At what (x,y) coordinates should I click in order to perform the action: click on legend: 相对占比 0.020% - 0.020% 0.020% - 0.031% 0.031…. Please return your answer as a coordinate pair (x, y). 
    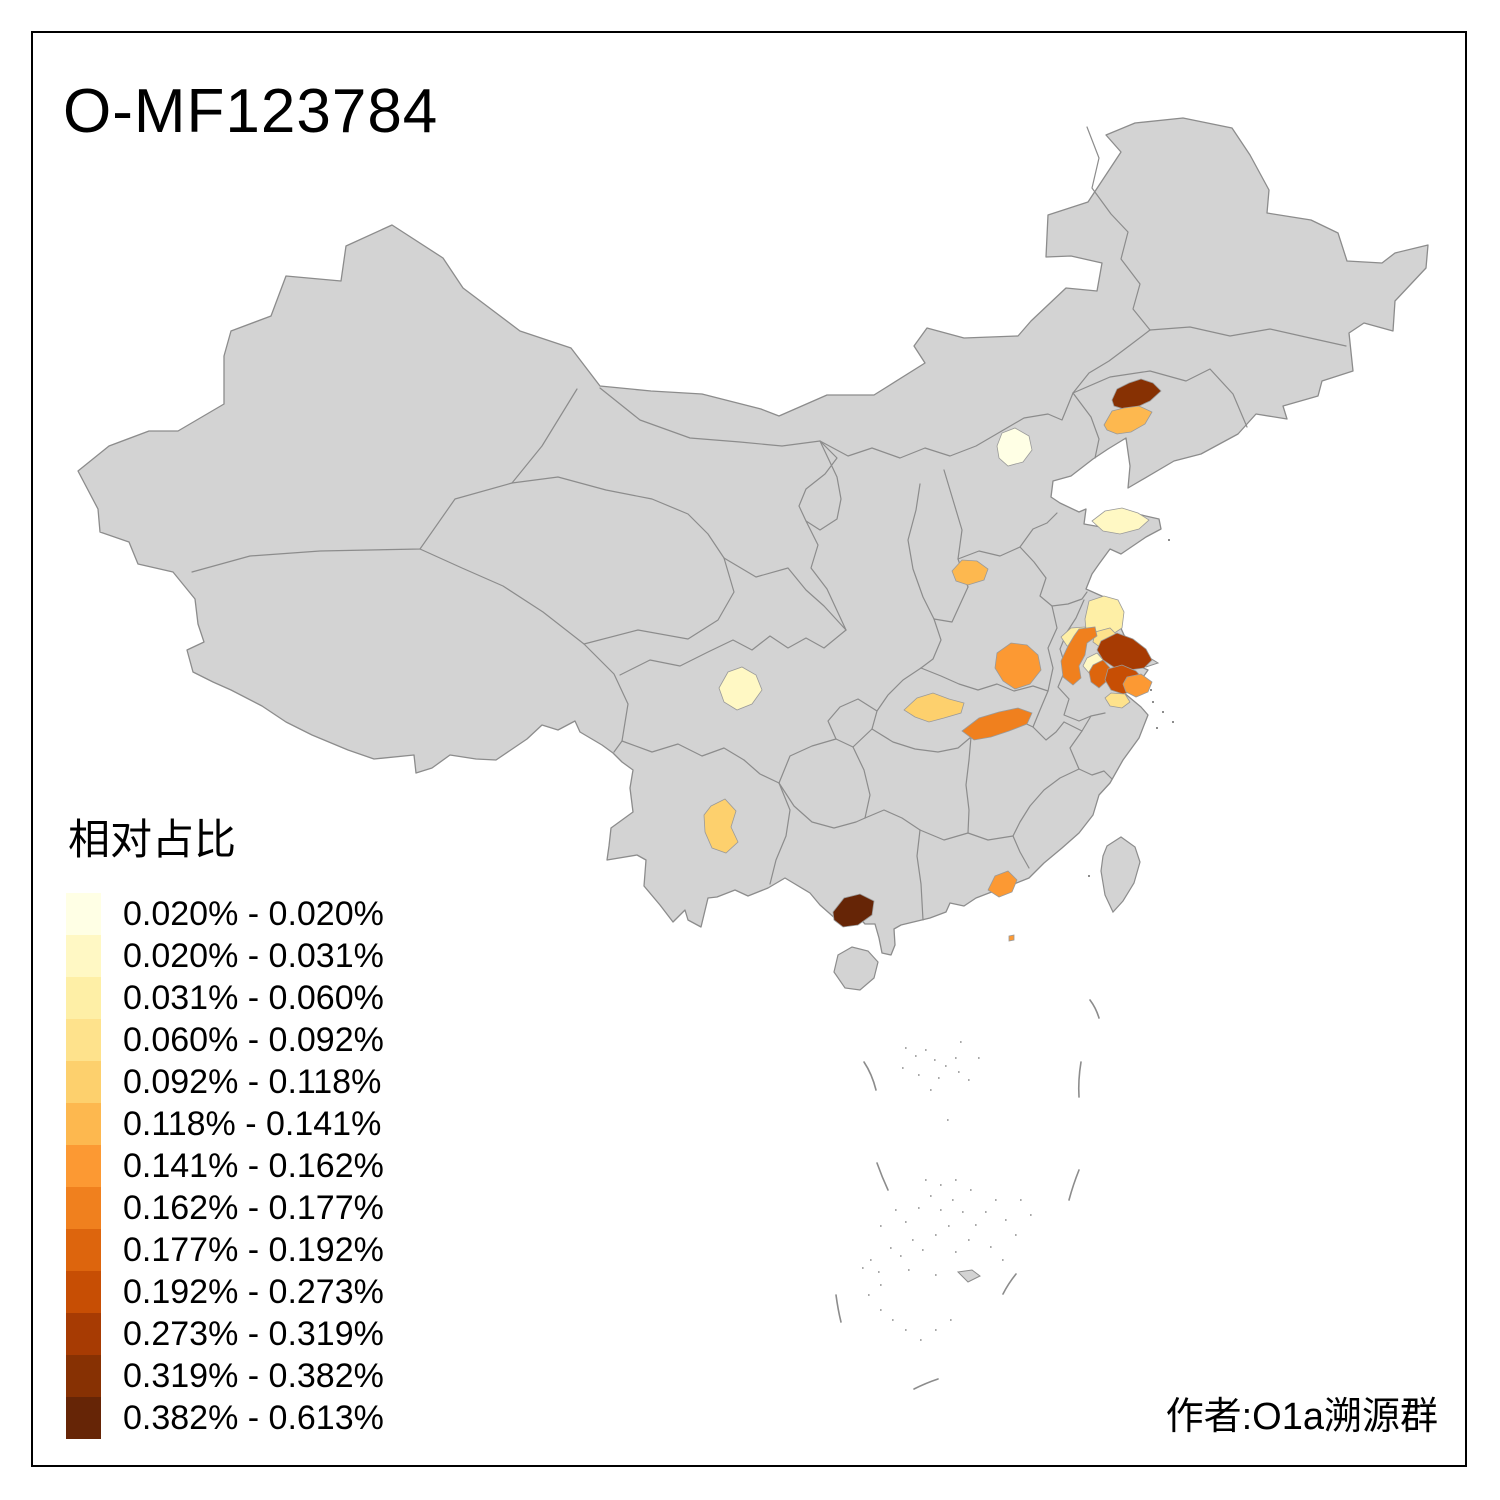
    Looking at the image, I should click on (225, 1122).